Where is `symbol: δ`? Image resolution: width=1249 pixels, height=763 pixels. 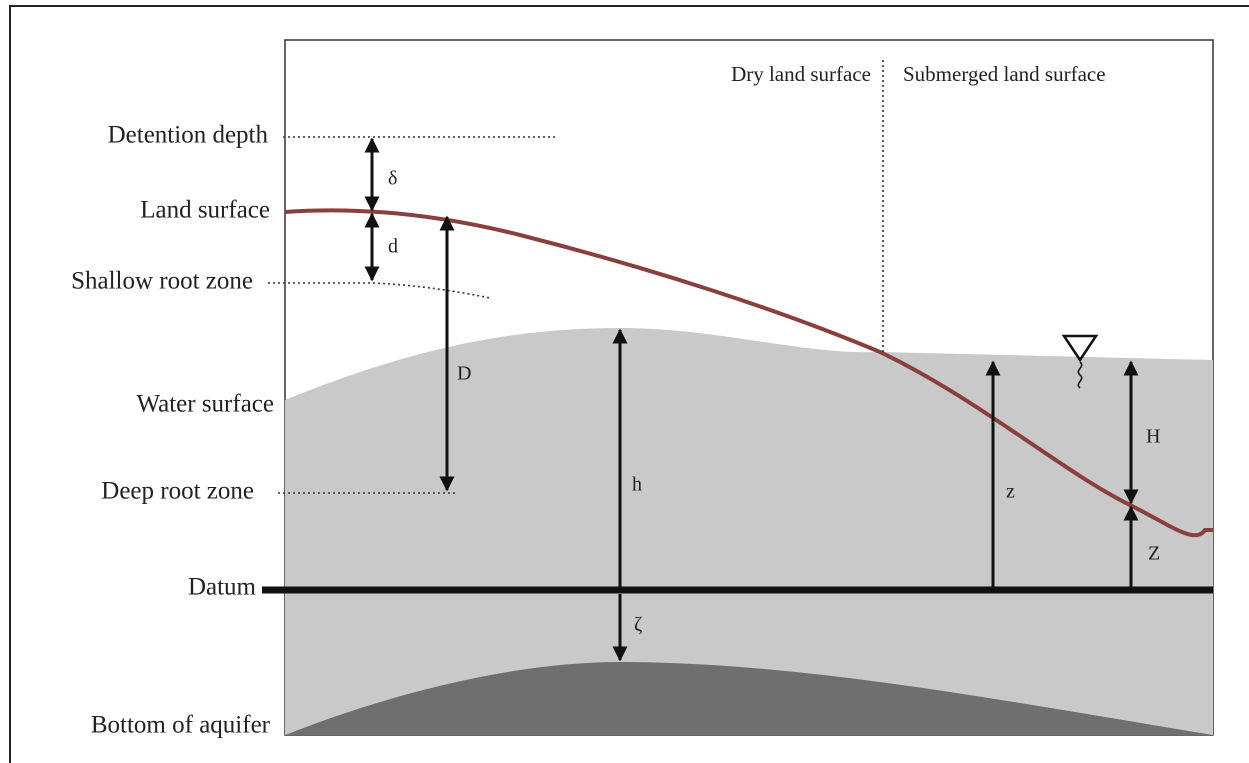
symbol: δ is located at coordinates (392, 179).